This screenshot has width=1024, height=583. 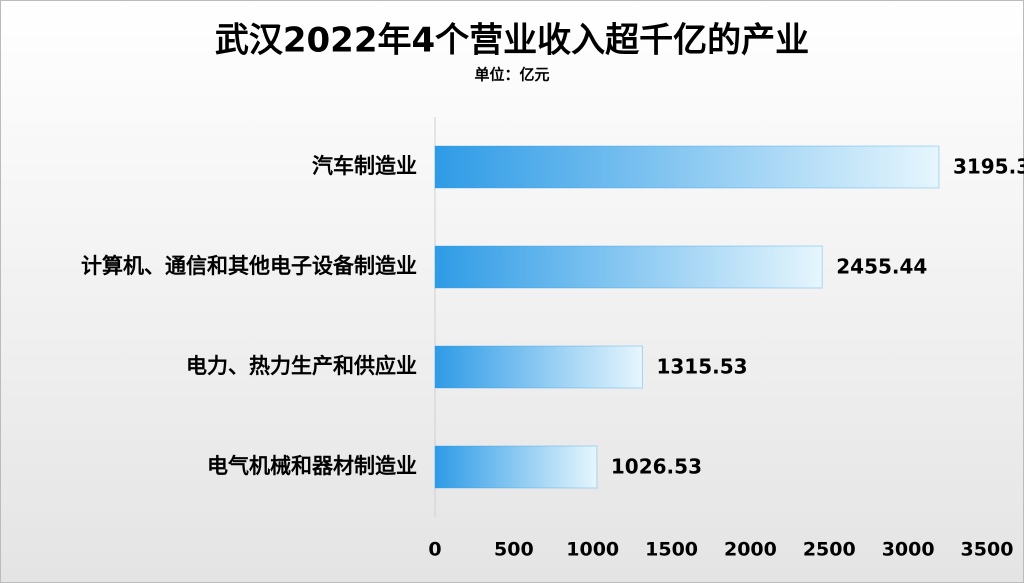 I want to click on x-tick-label: 3500, so click(x=987, y=550).